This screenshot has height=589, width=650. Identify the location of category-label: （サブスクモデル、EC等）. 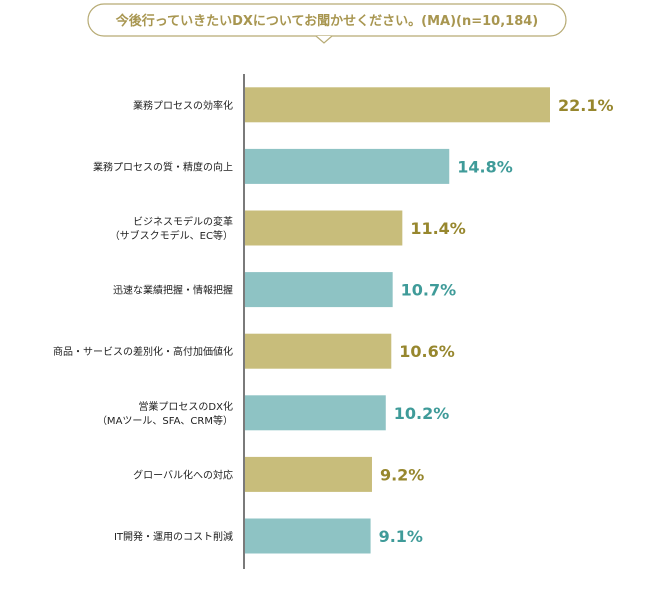
(171, 235).